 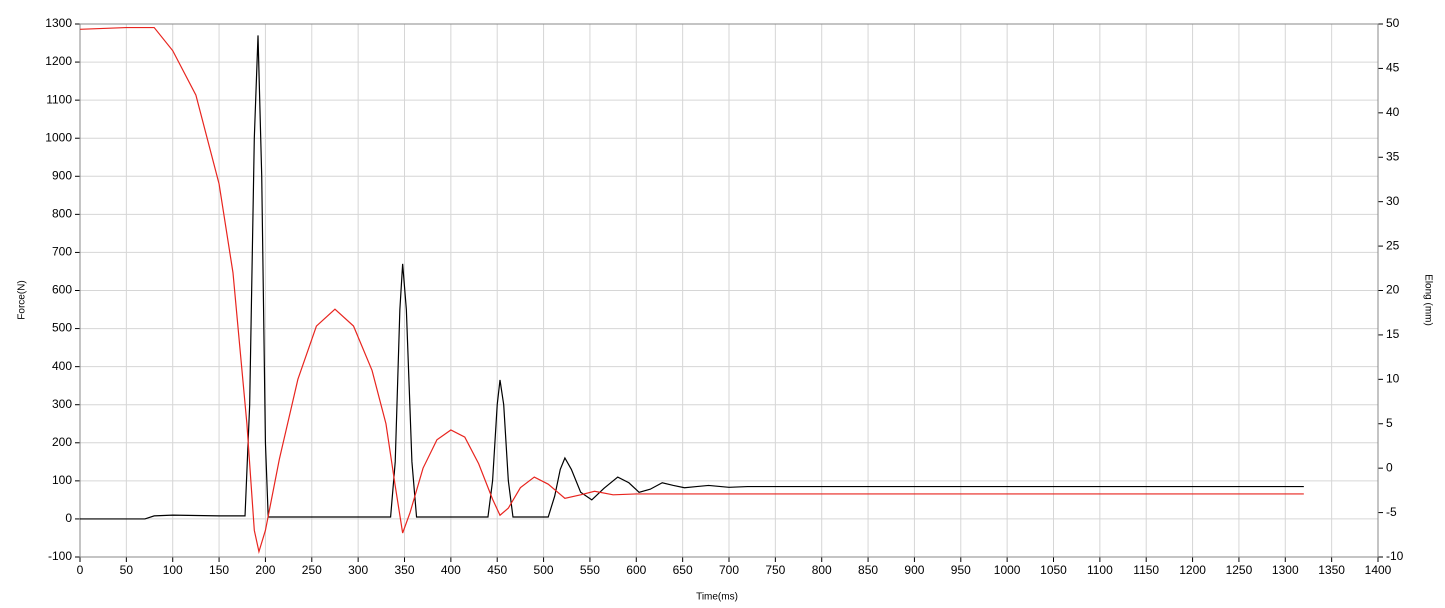 I want to click on y2-tick-label: 30, so click(x=1393, y=201).